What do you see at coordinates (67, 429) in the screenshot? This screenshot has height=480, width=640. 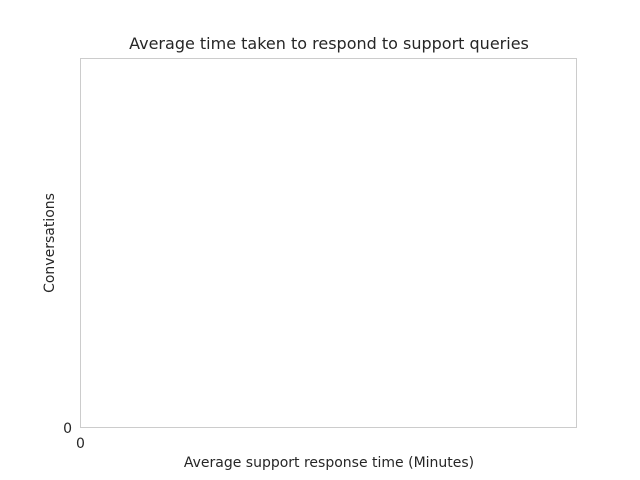 I see `y-tick-label: 0` at bounding box center [67, 429].